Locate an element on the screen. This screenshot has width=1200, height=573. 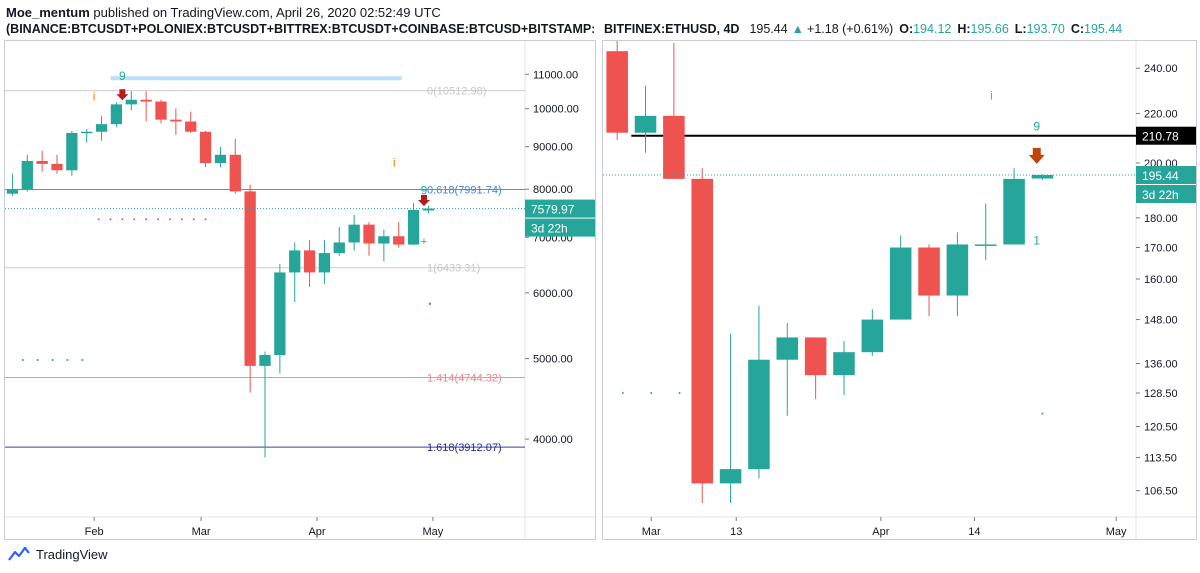
plus-marker: + is located at coordinates (424, 242).